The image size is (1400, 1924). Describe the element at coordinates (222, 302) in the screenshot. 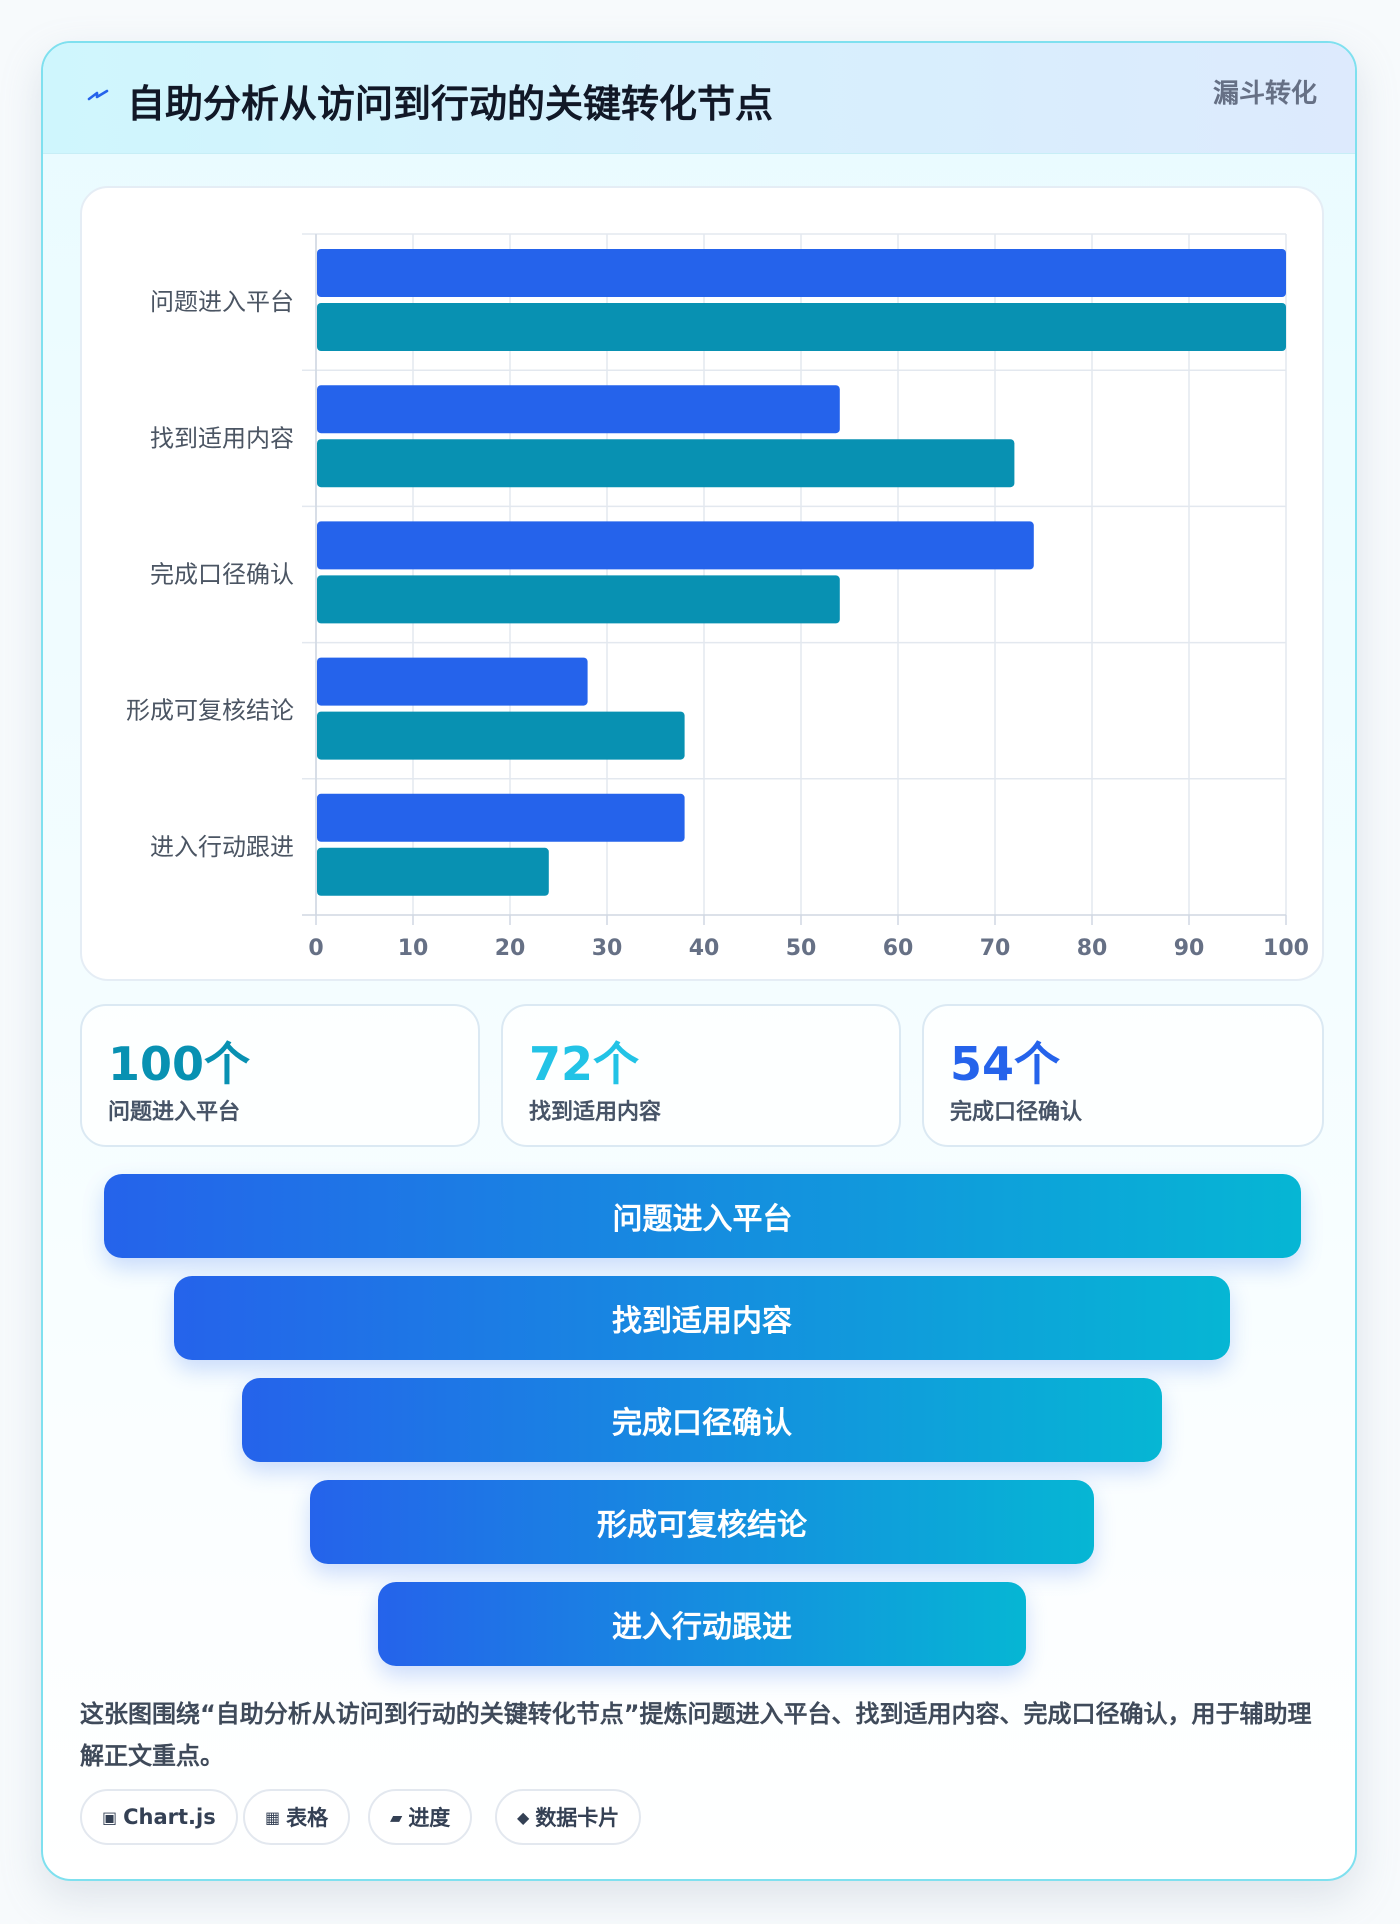

I see `y-category-label: 问题进入平台` at that location.